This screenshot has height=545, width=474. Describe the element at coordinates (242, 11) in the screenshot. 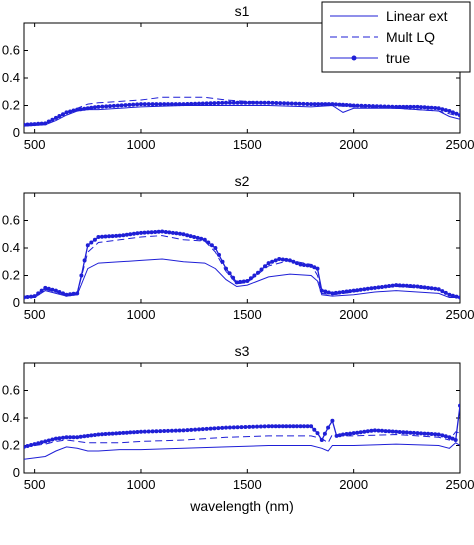

I see `panel-title: s1` at that location.